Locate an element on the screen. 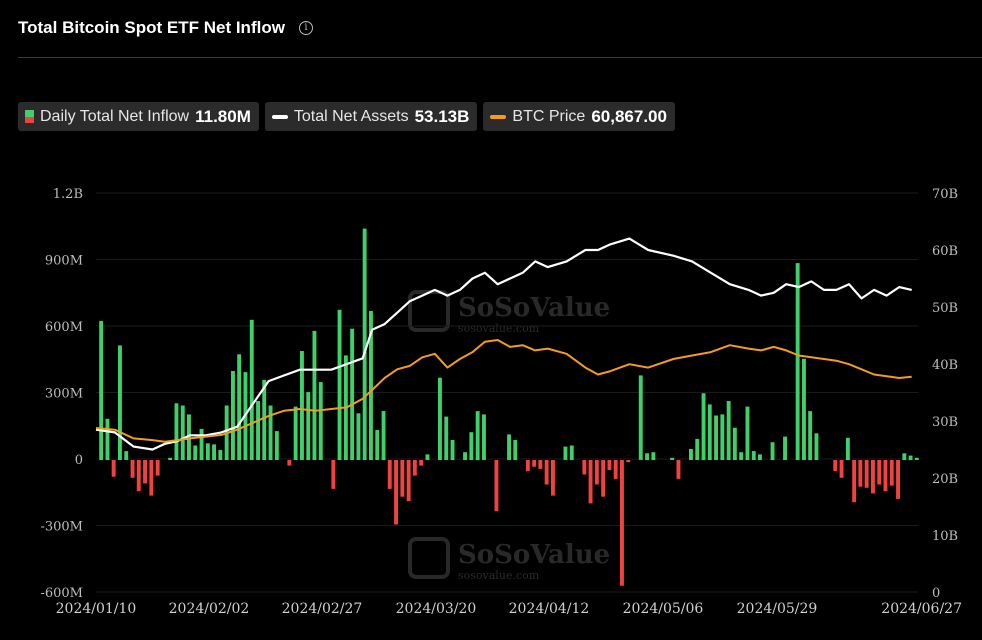 The width and height of the screenshot is (982, 640). right-axis-tick: 30B is located at coordinates (945, 422).